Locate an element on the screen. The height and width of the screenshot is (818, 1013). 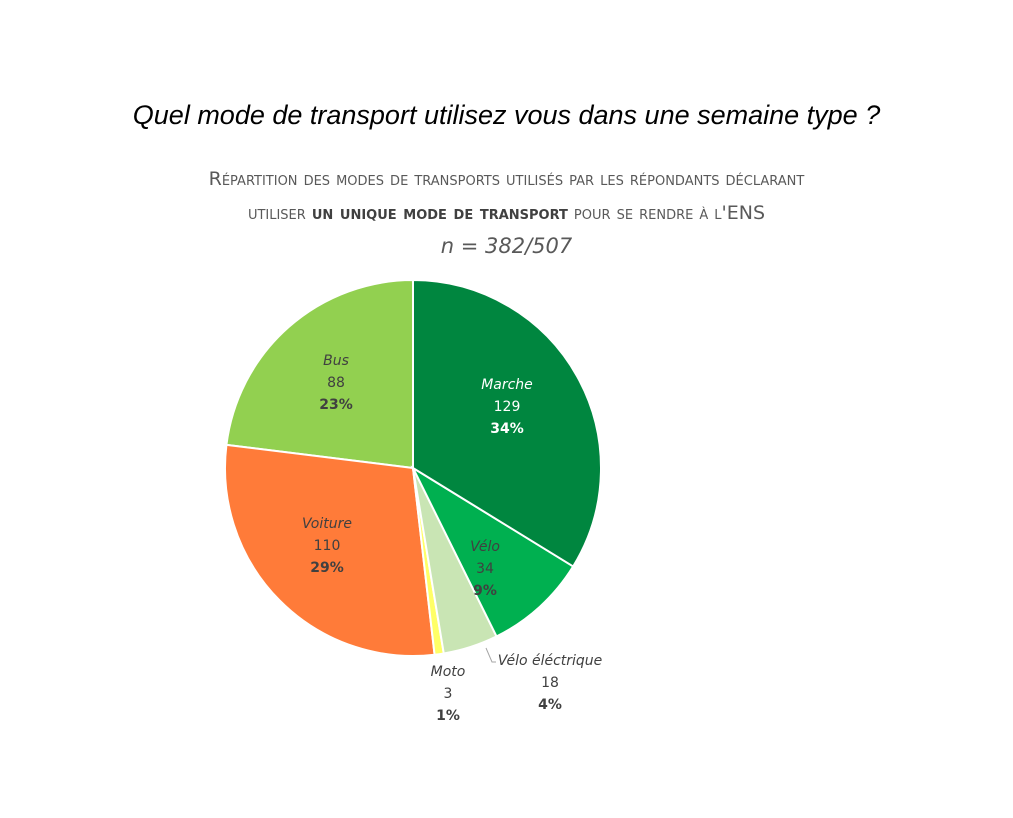
label-voiture: Voiture 110 29% is located at coordinates (327, 546).